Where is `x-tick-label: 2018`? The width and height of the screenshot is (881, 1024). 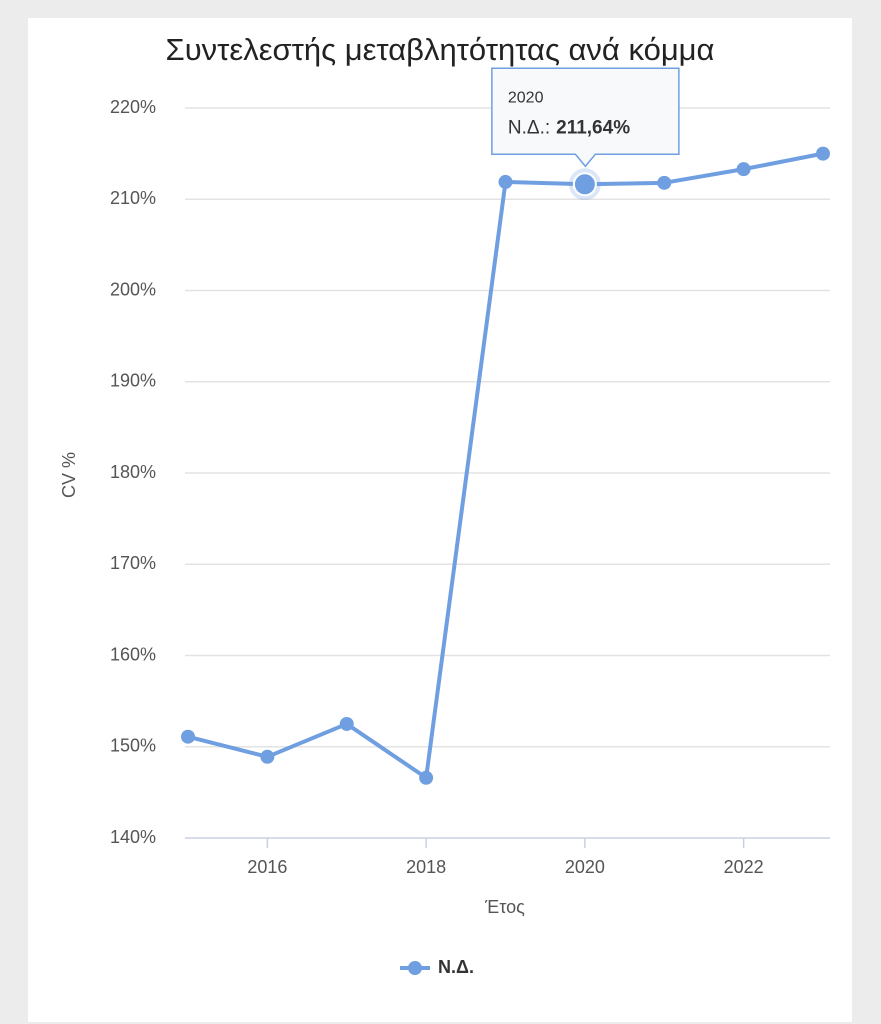
x-tick-label: 2018 is located at coordinates (426, 867).